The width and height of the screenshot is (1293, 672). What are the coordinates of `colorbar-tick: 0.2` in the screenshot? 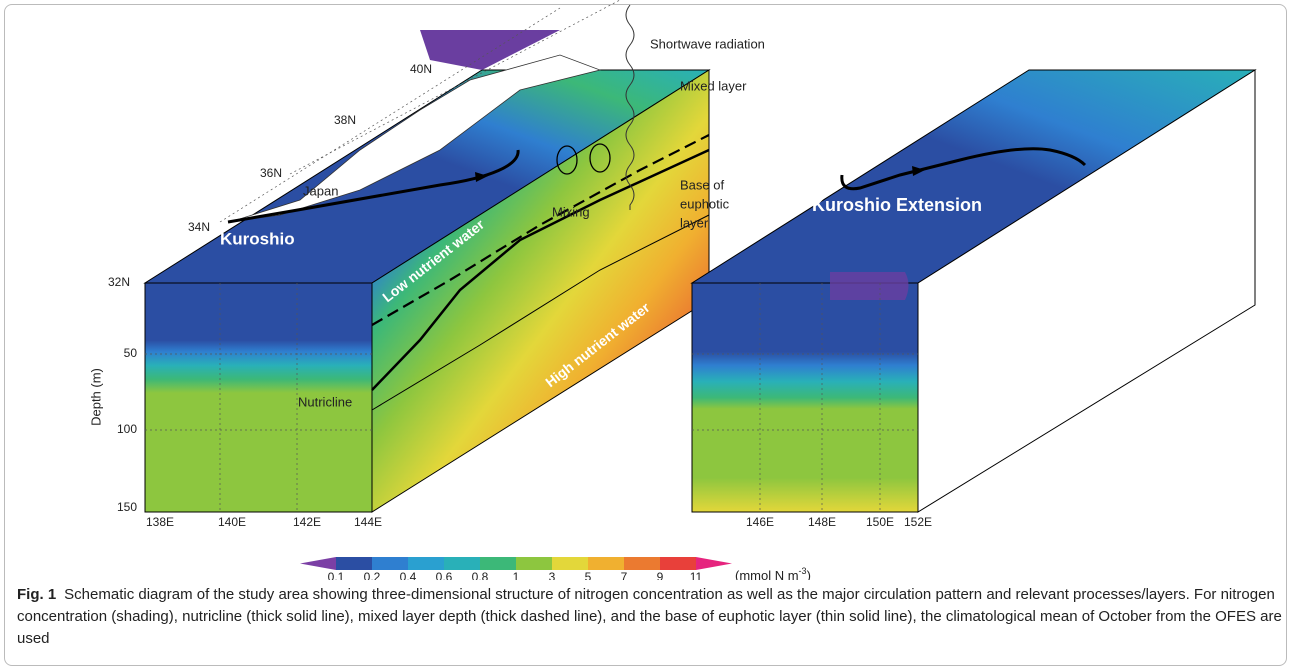 It's located at (372, 575).